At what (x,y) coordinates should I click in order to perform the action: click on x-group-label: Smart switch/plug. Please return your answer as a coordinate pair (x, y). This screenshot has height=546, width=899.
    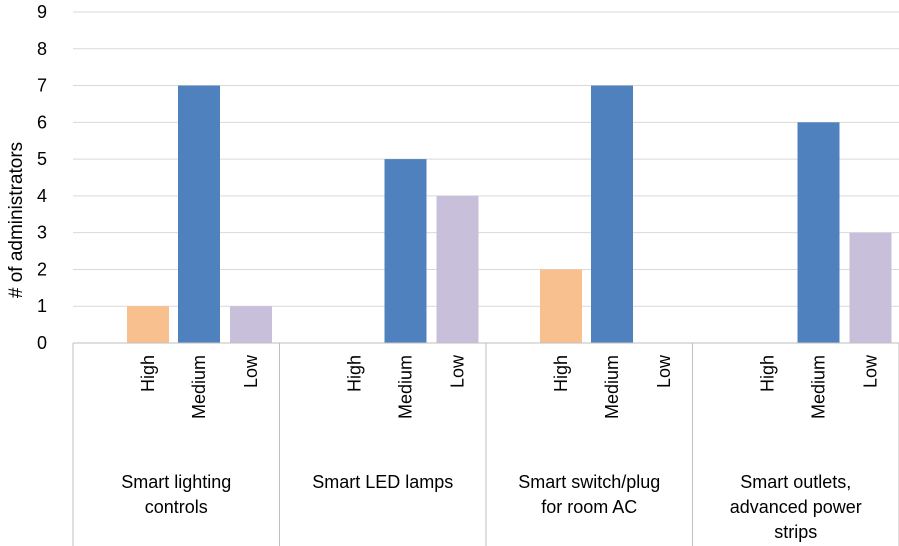
    Looking at the image, I should click on (589, 482).